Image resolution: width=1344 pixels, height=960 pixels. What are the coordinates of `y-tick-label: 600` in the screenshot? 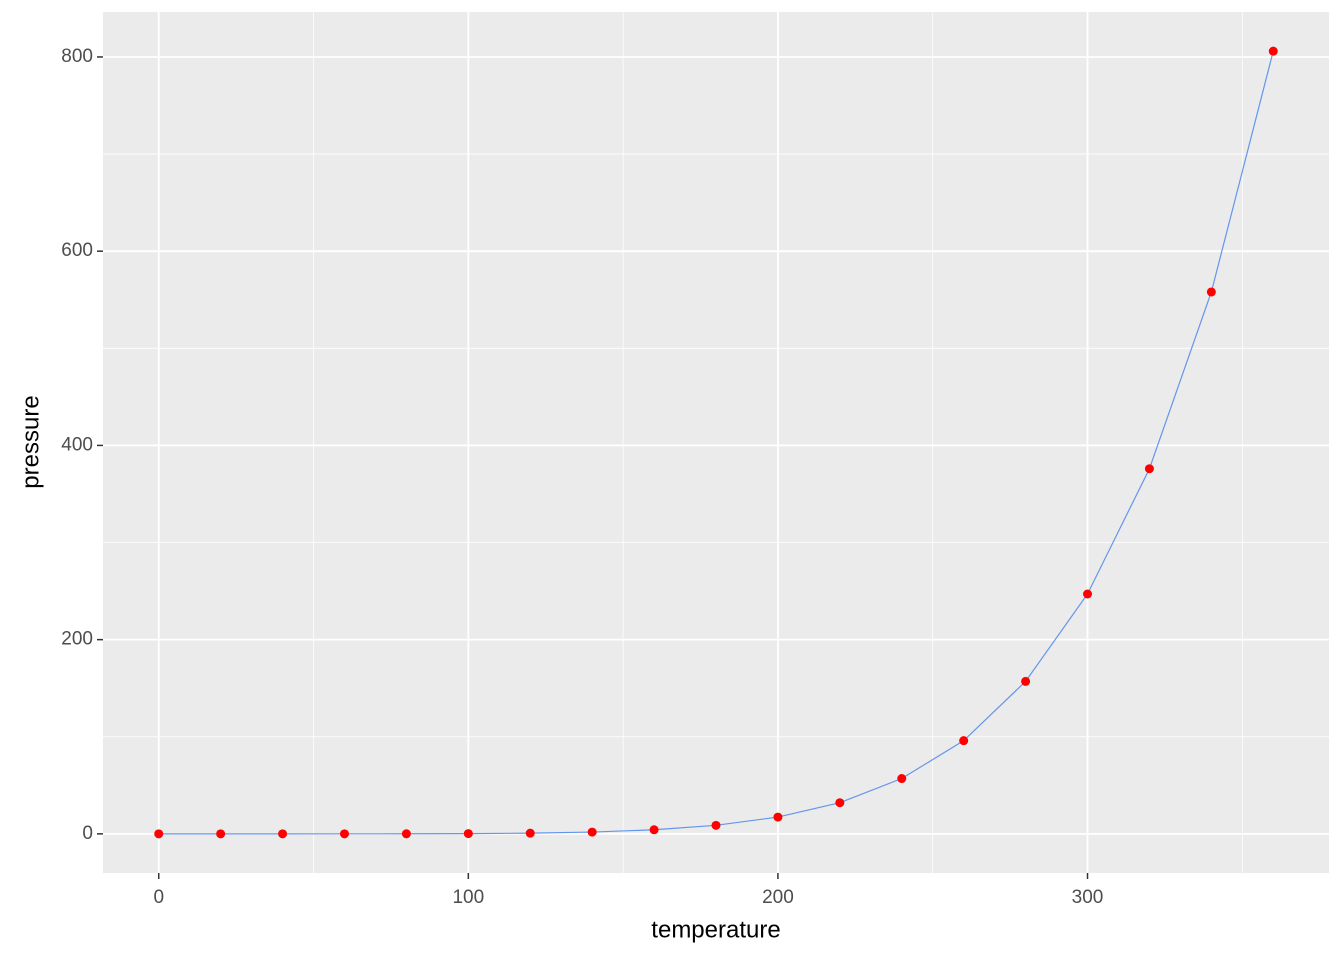 It's located at (77, 250).